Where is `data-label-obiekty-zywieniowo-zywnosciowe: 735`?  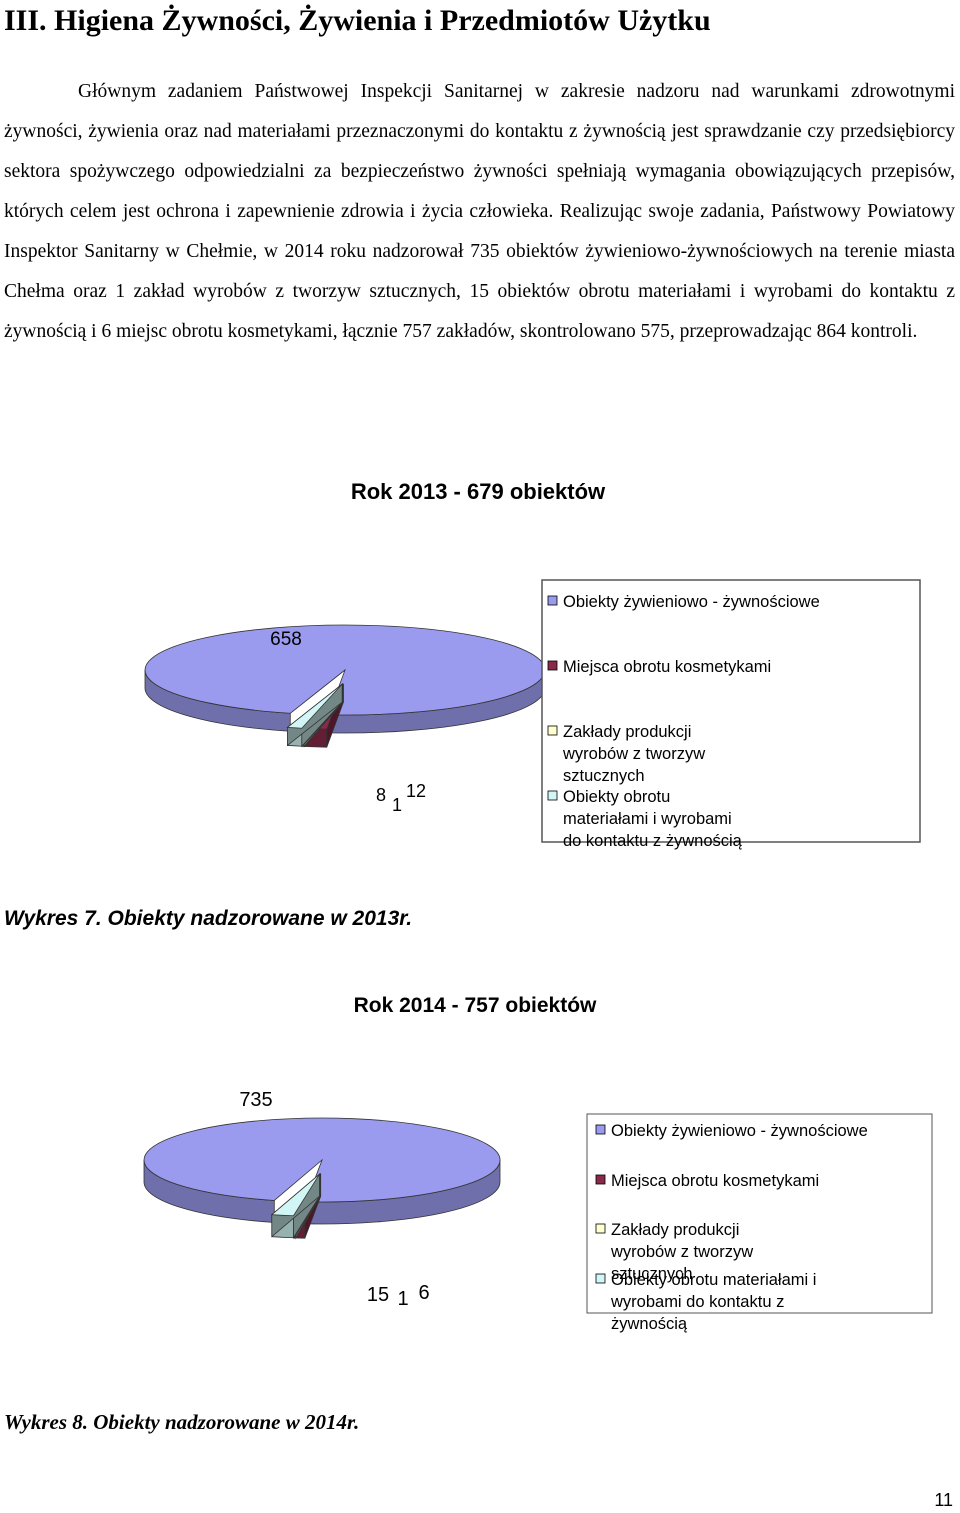
data-label-obiekty-zywieniowo-zywnosciowe: 735 is located at coordinates (255, 1100).